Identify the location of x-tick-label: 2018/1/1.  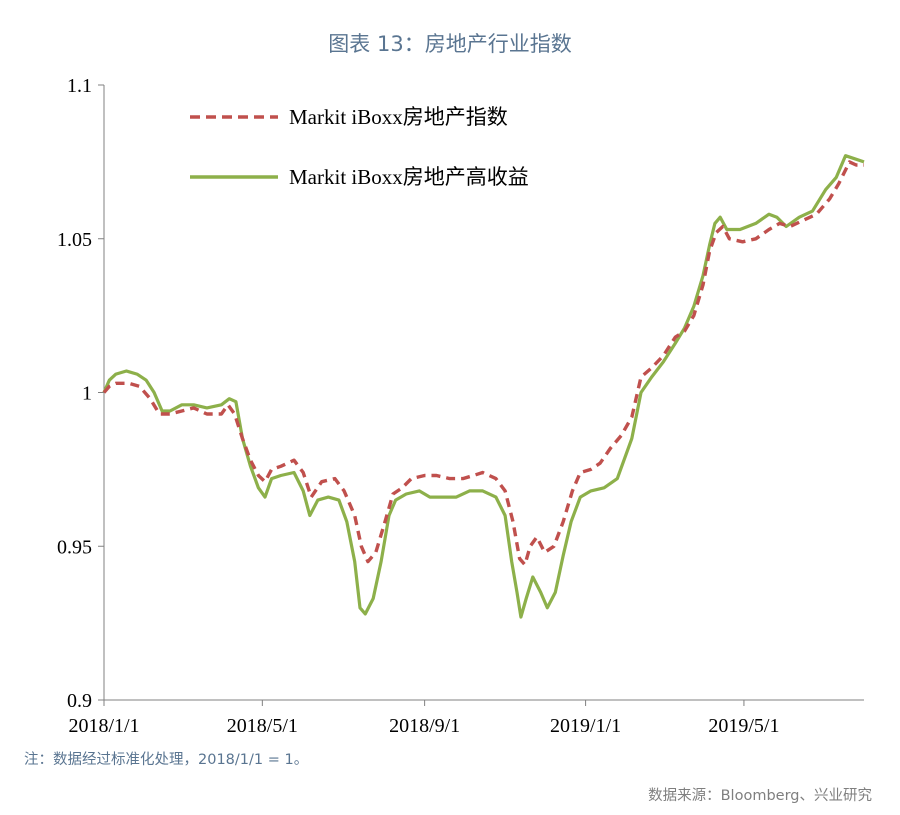
(103, 726).